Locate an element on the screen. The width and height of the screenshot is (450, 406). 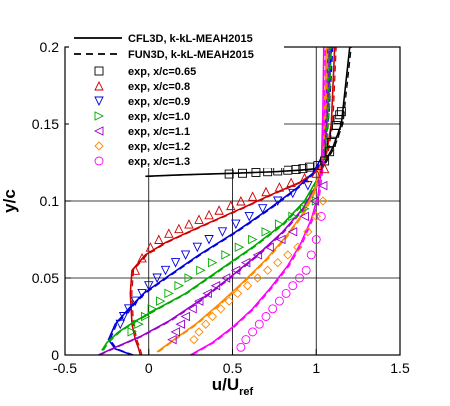
x-tick-label: 1.5 is located at coordinates (400, 368).